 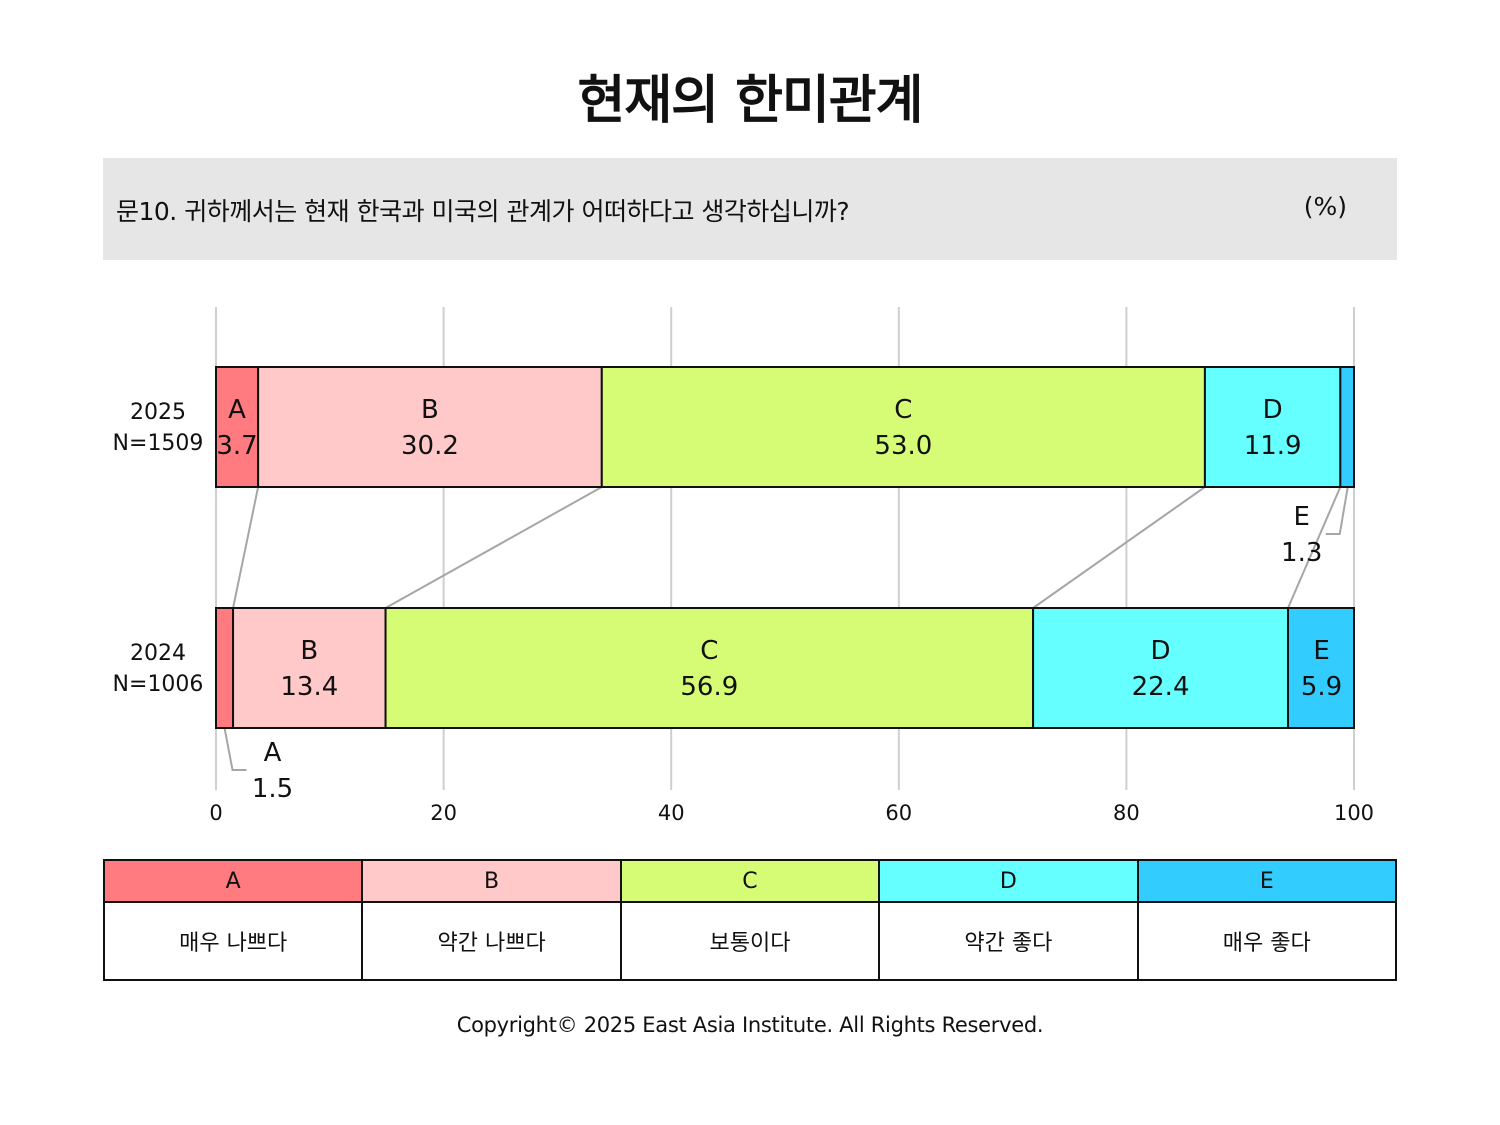 What do you see at coordinates (1273, 446) in the screenshot?
I see `data-label: 11.9` at bounding box center [1273, 446].